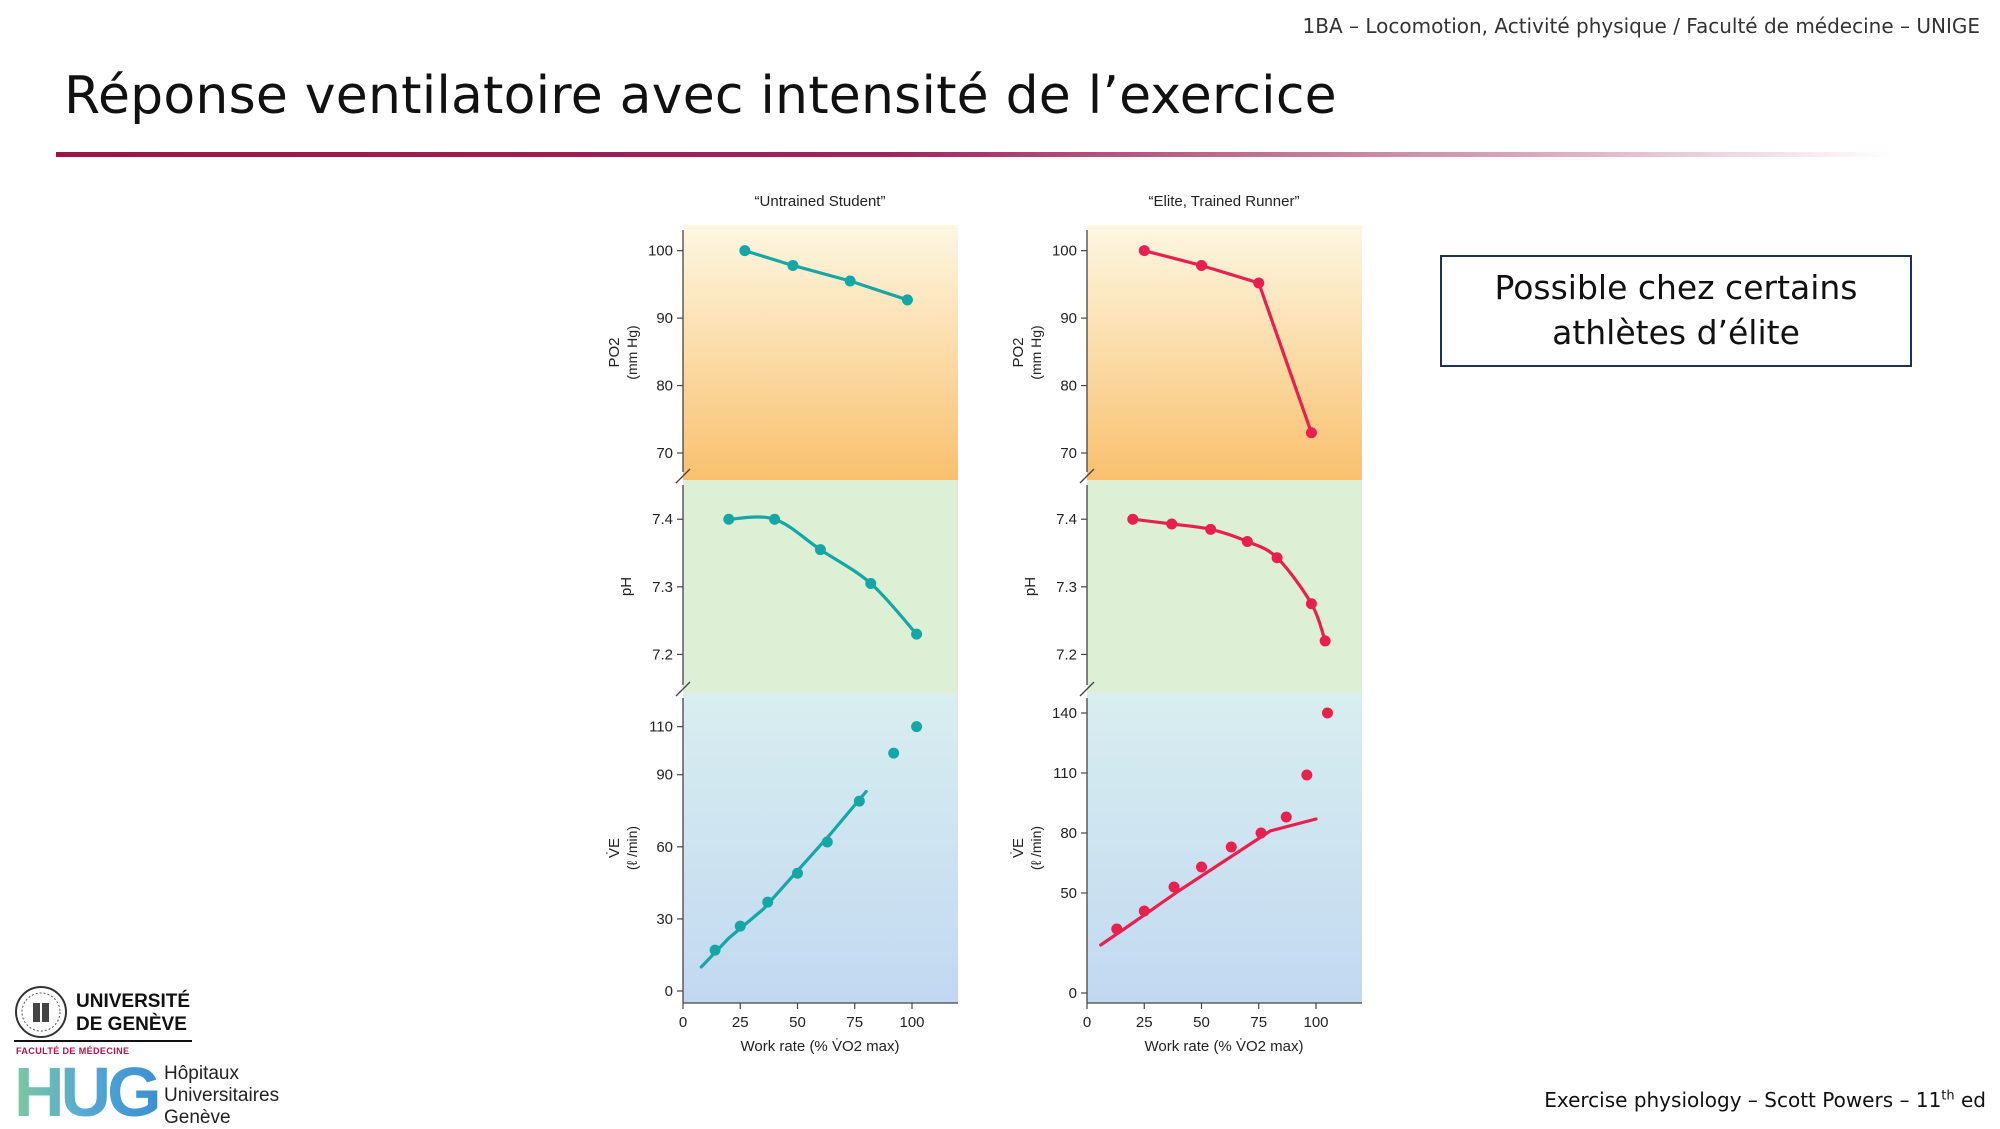  Describe the element at coordinates (1064, 713) in the screenshot. I see `y-tick-label: 140` at that location.